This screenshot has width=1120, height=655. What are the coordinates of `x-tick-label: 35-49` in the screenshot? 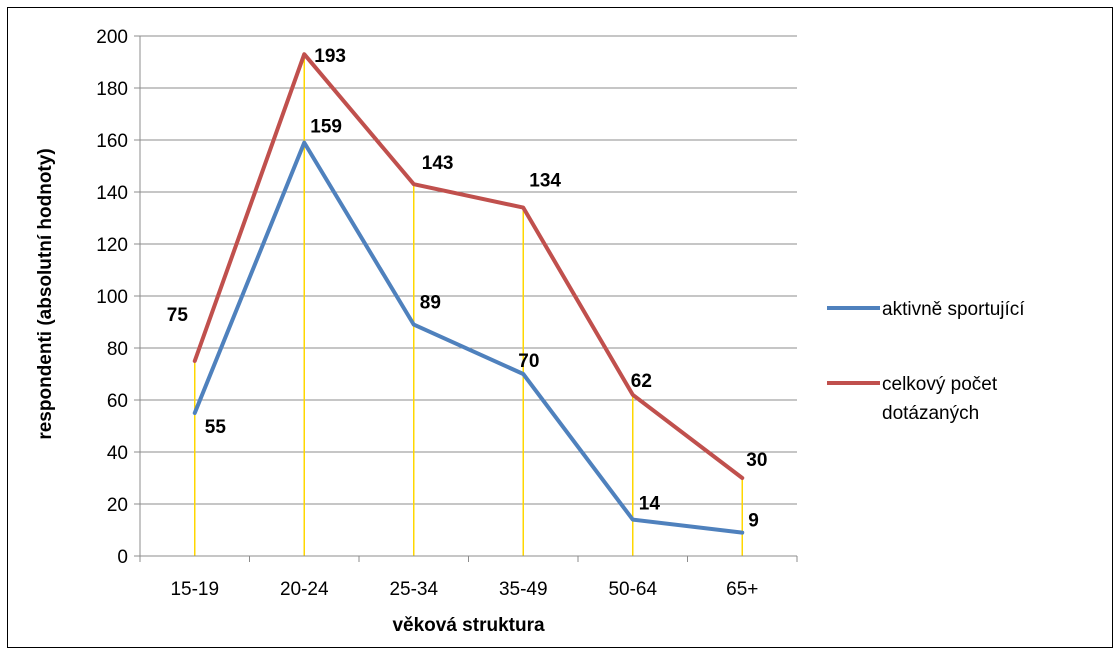 It's located at (523, 589).